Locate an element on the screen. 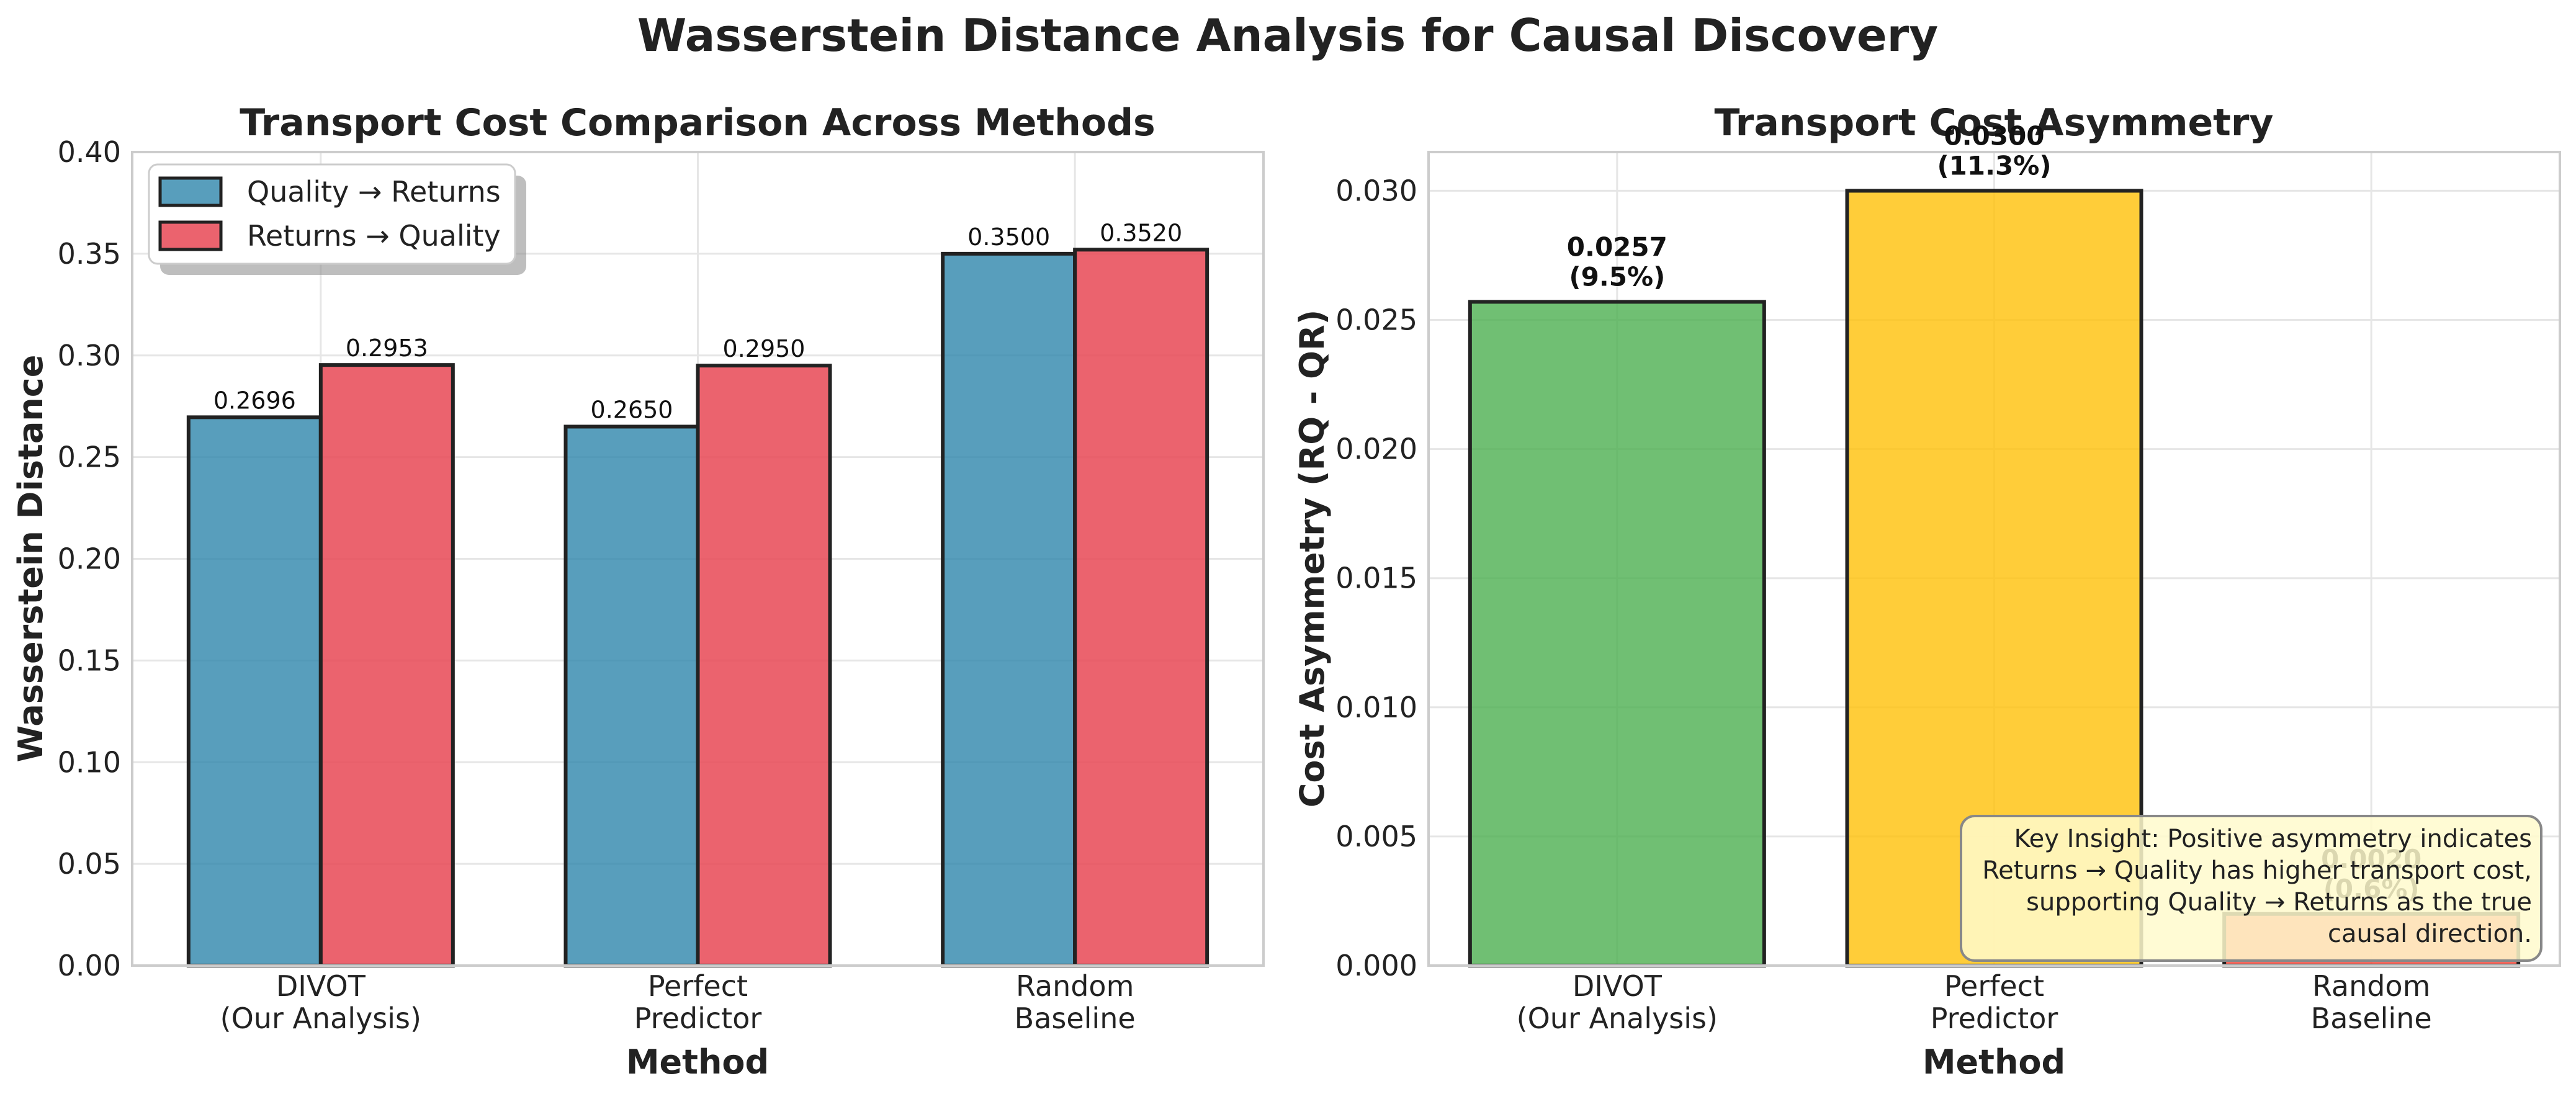  right-x-axis-label: Method is located at coordinates (1994, 1062).